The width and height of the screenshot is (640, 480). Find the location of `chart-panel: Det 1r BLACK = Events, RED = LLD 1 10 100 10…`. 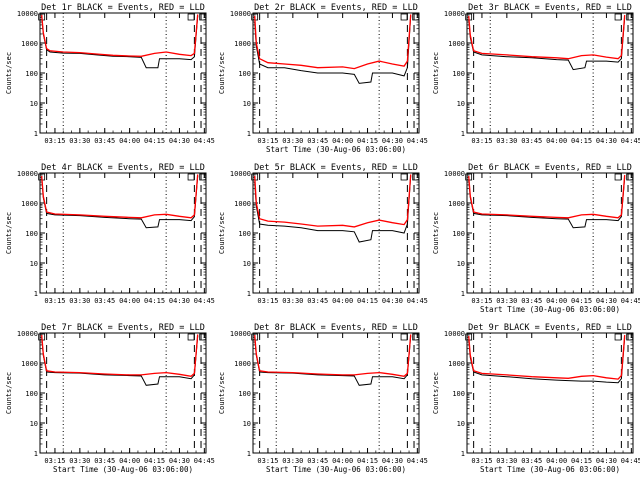

chart-panel: Det 1r BLACK = Events, RED = LLD 1 10 100 10… is located at coordinates (110, 74).